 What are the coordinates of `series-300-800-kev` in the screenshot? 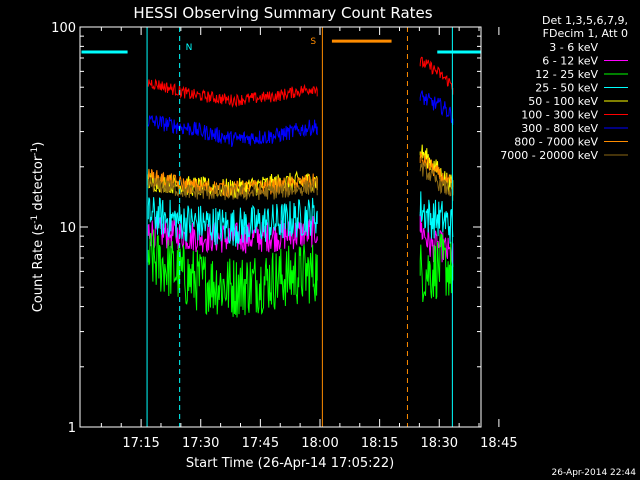 It's located at (300, 118).